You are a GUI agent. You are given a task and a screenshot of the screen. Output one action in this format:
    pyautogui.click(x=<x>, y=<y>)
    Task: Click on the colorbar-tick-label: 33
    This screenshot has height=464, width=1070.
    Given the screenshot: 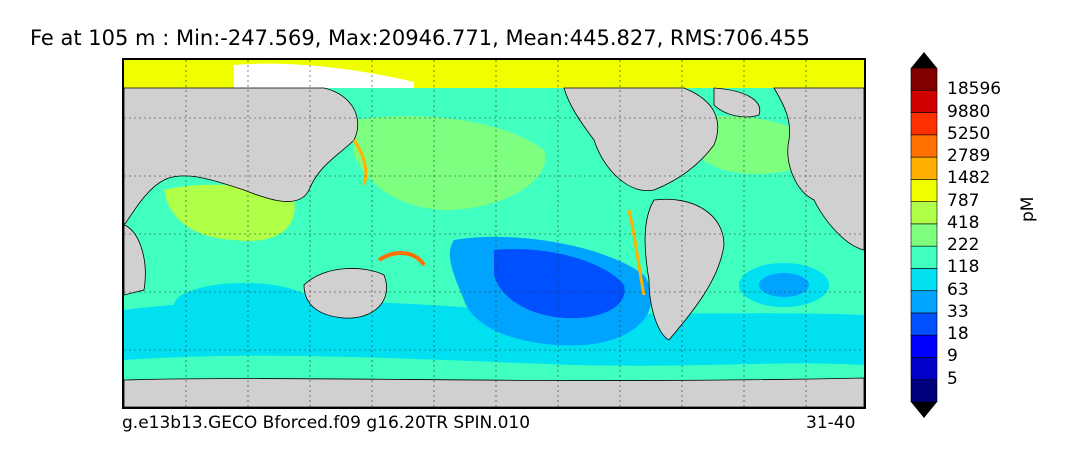 What is the action you would take?
    pyautogui.click(x=958, y=311)
    